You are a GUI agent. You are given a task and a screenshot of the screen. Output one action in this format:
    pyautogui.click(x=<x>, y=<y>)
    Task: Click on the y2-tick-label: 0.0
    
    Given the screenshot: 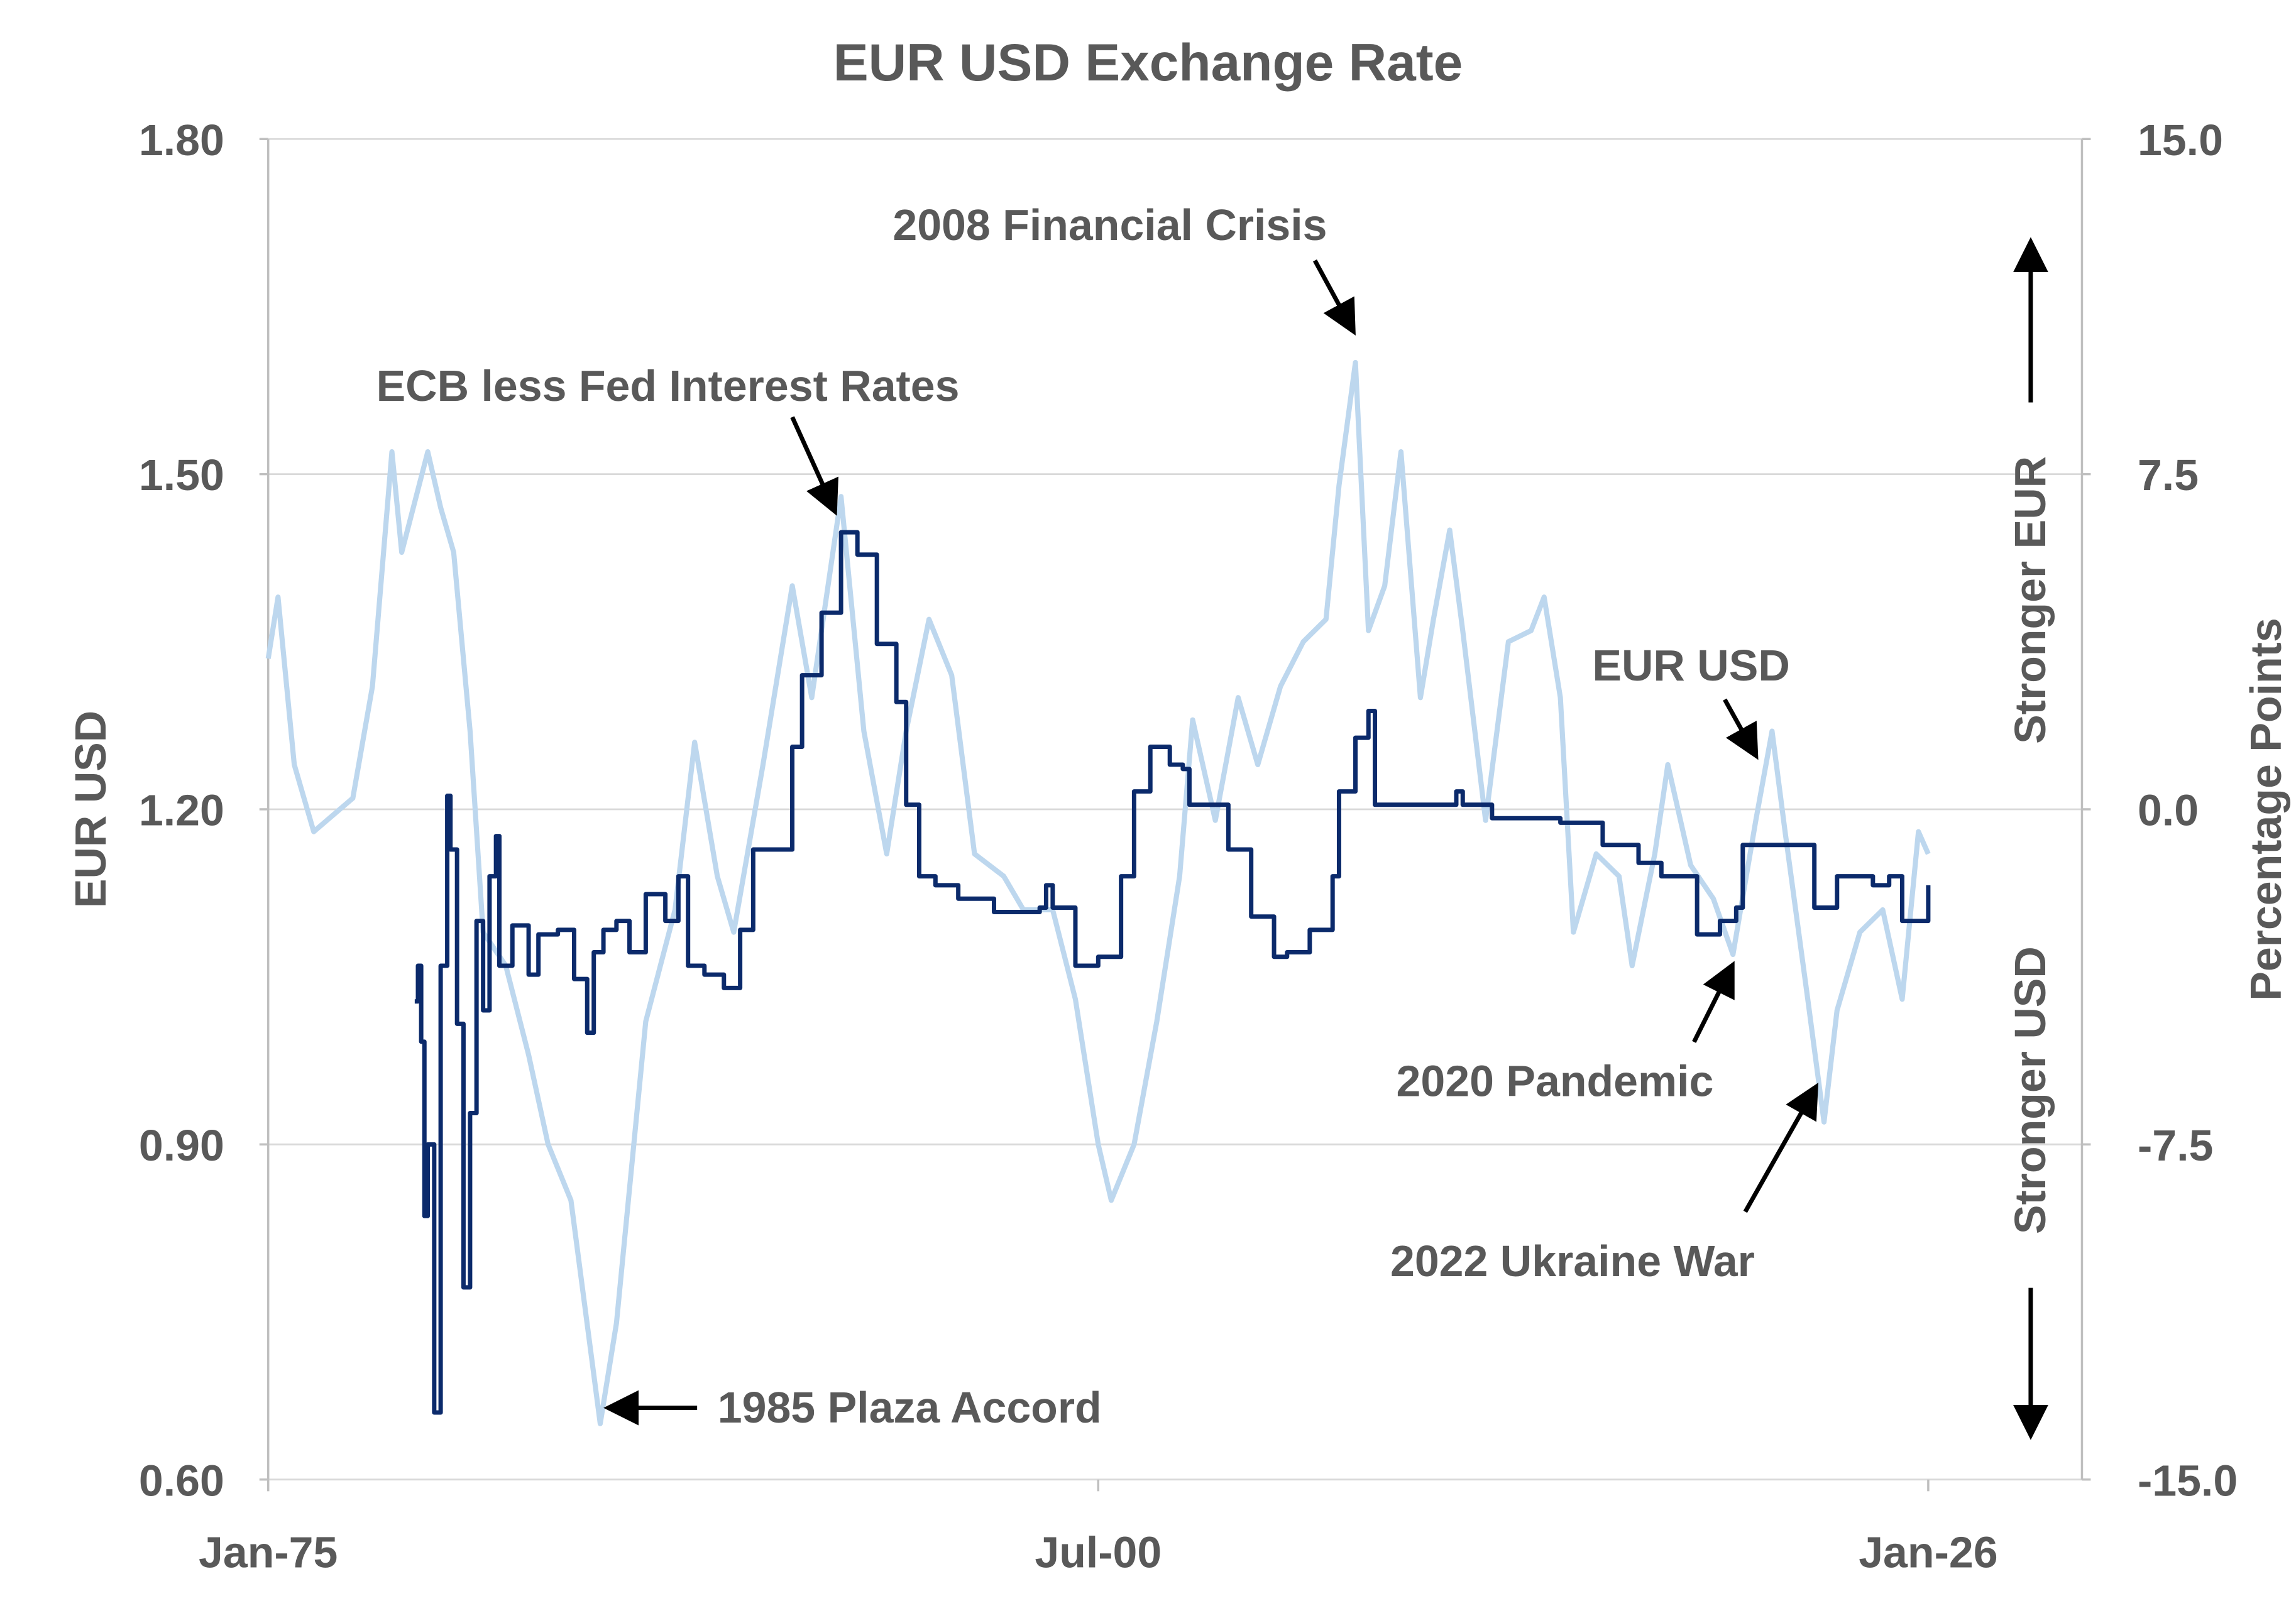 What is the action you would take?
    pyautogui.click(x=2168, y=811)
    